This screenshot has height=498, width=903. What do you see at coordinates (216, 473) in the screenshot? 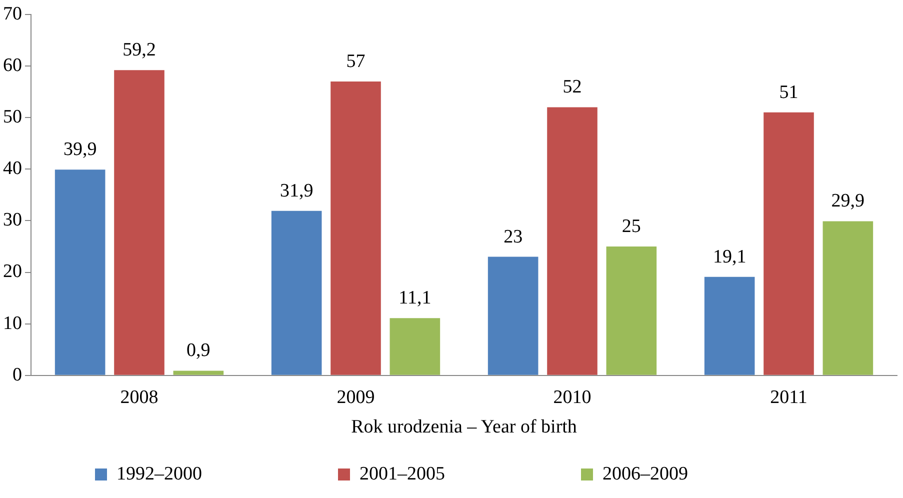
I see `legend-label: 1992–2000` at bounding box center [216, 473].